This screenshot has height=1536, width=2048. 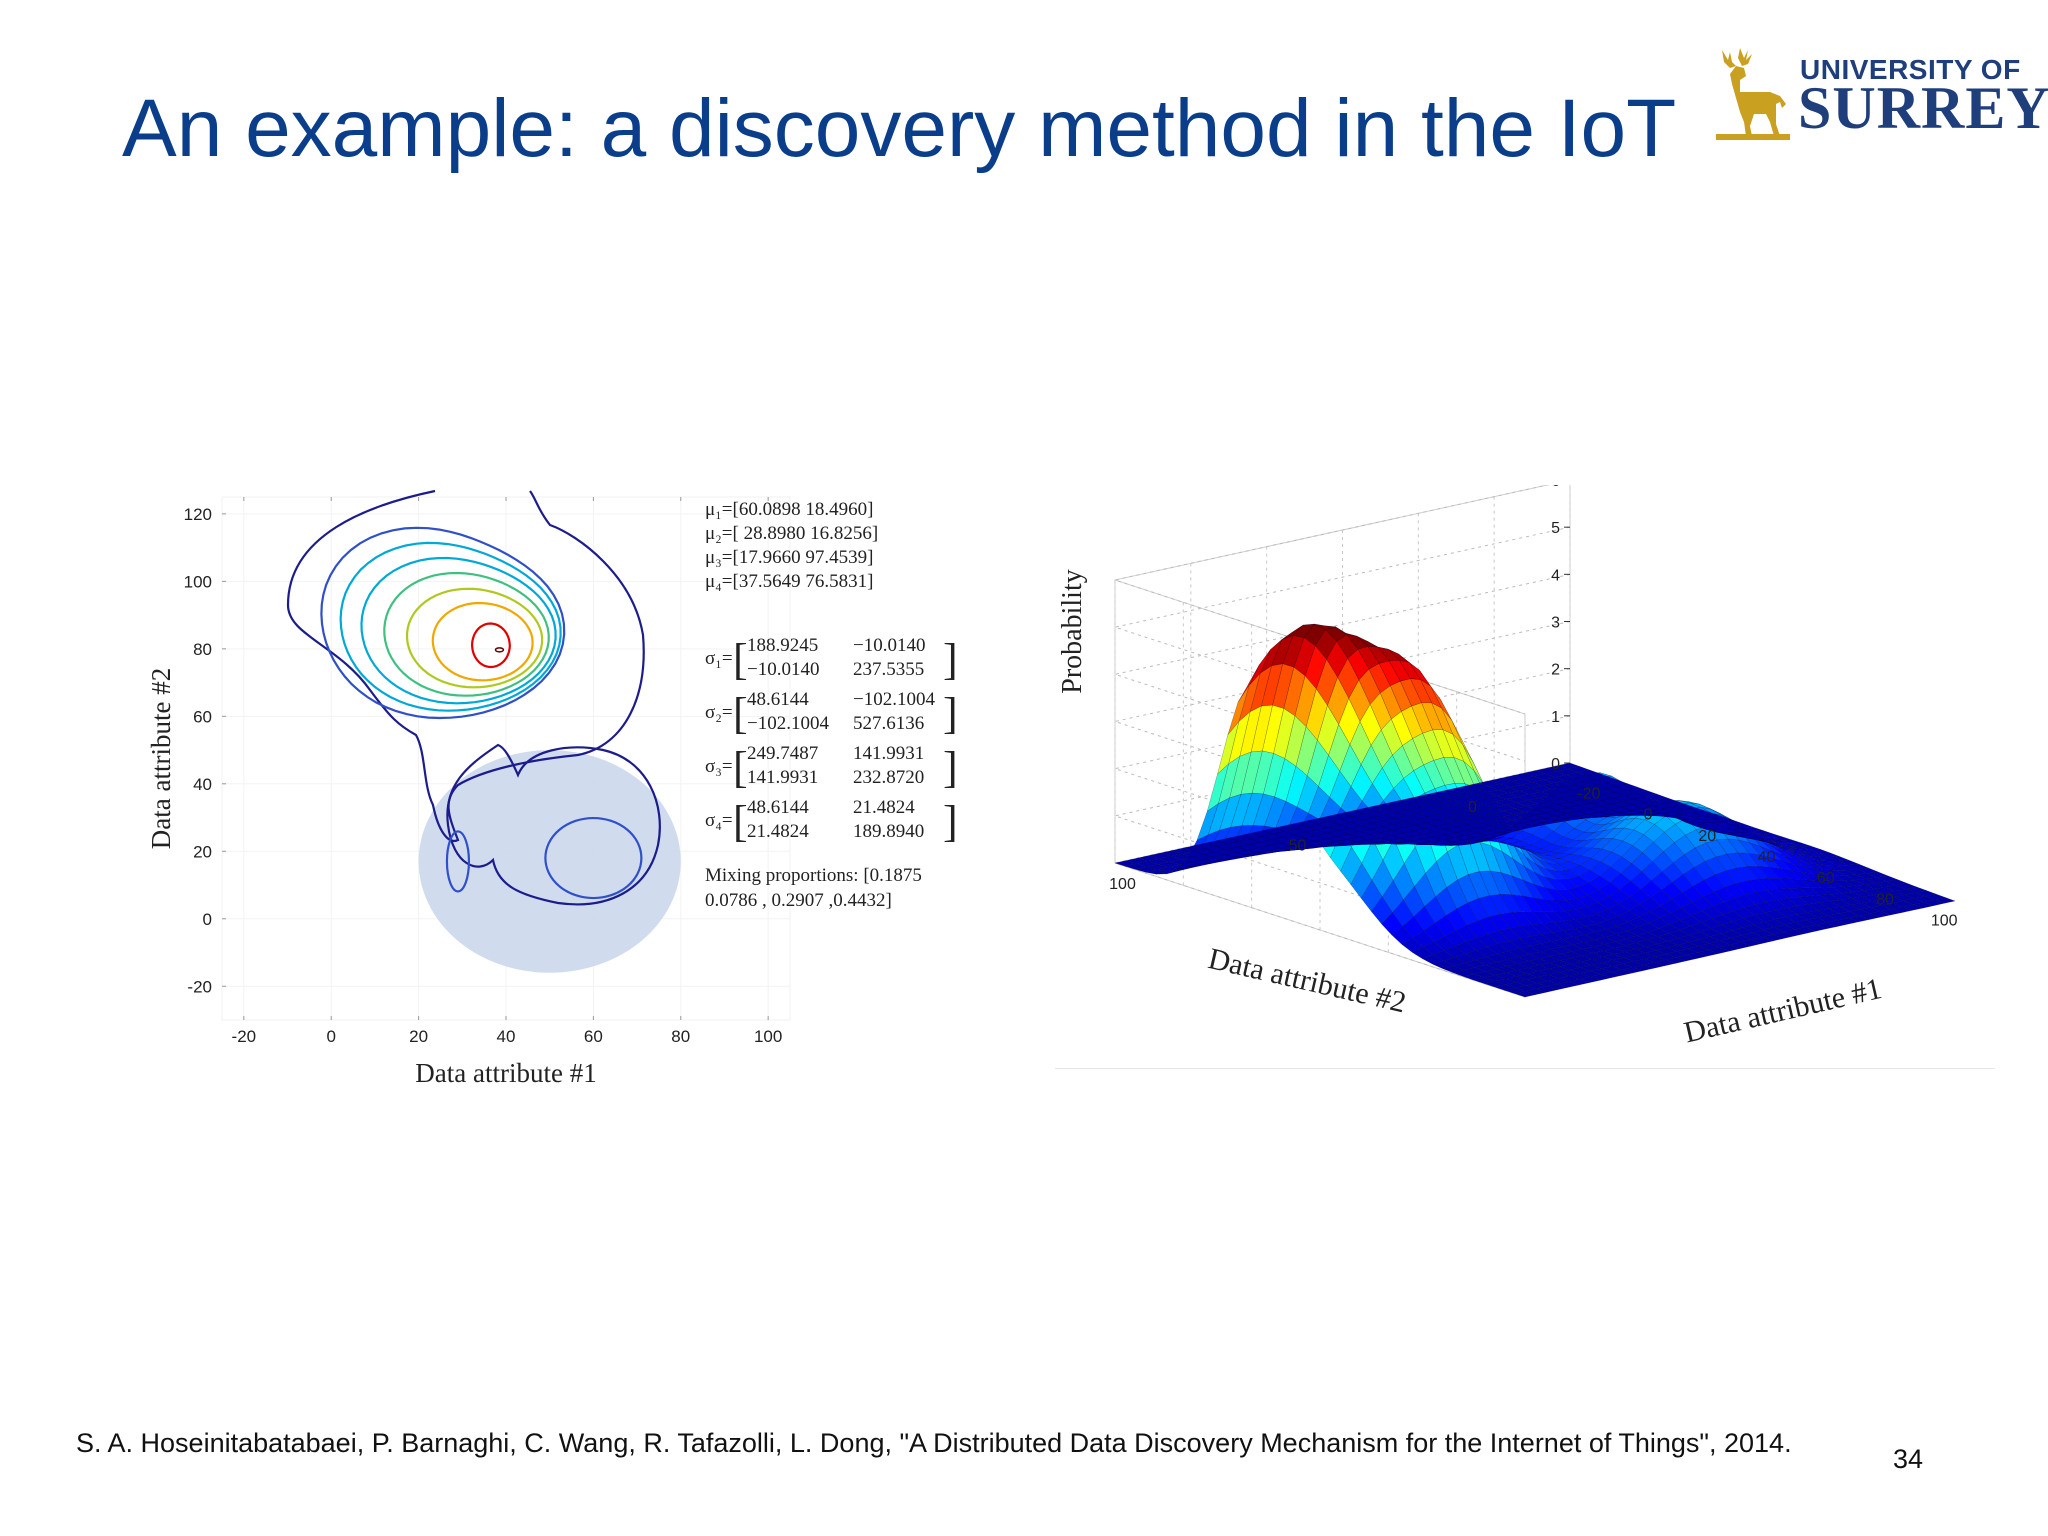 I want to click on z-axis-label: Probability, so click(x=1072, y=631).